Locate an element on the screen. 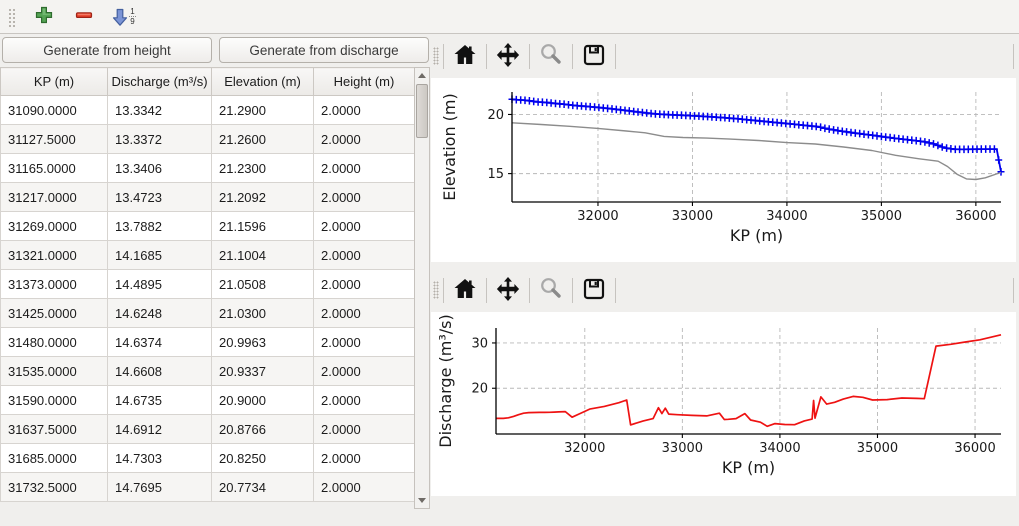 The image size is (1019, 526). table-cell: 21.2092 is located at coordinates (262, 197).